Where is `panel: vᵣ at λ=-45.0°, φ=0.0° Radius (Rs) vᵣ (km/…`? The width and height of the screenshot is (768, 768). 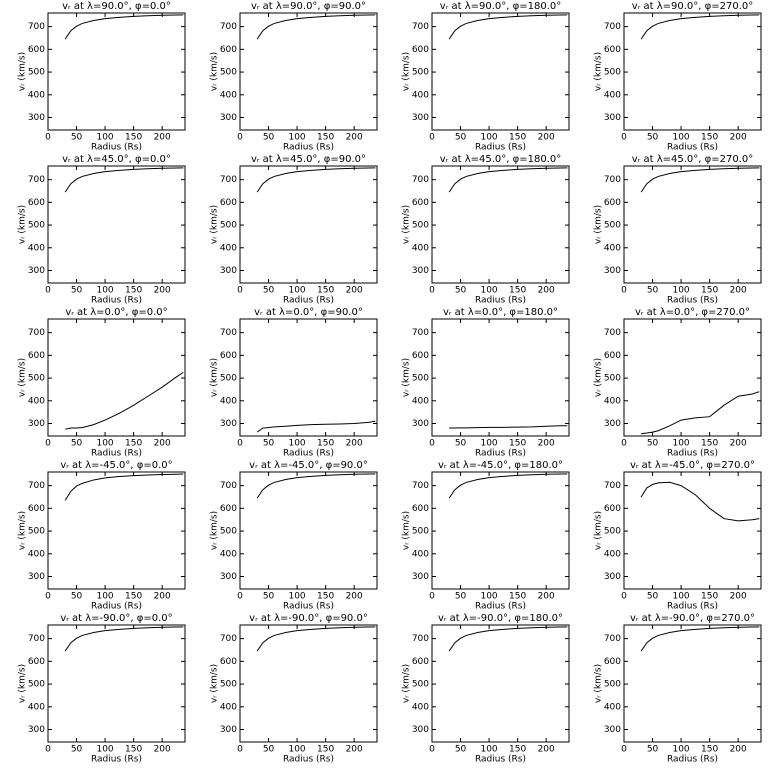
panel: vᵣ at λ=-45.0°, φ=0.0° Radius (Rs) vᵣ (km/… is located at coordinates (102, 536).